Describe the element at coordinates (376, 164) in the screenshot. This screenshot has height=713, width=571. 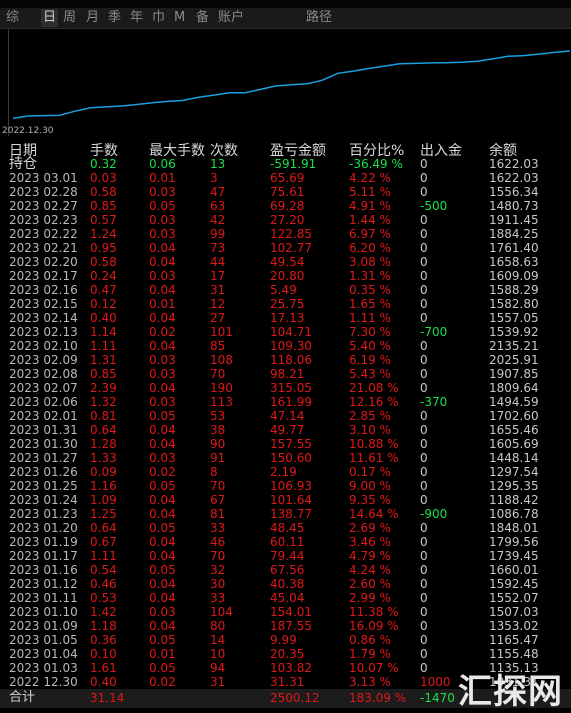
I see `holding-pct: -36.49 %` at that location.